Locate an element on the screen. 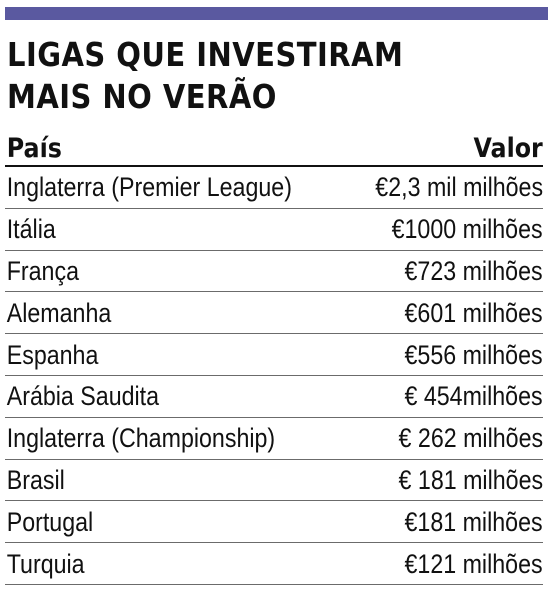 The image size is (553, 589). title-line-2: MAIS NO VERÃO is located at coordinates (142, 96).